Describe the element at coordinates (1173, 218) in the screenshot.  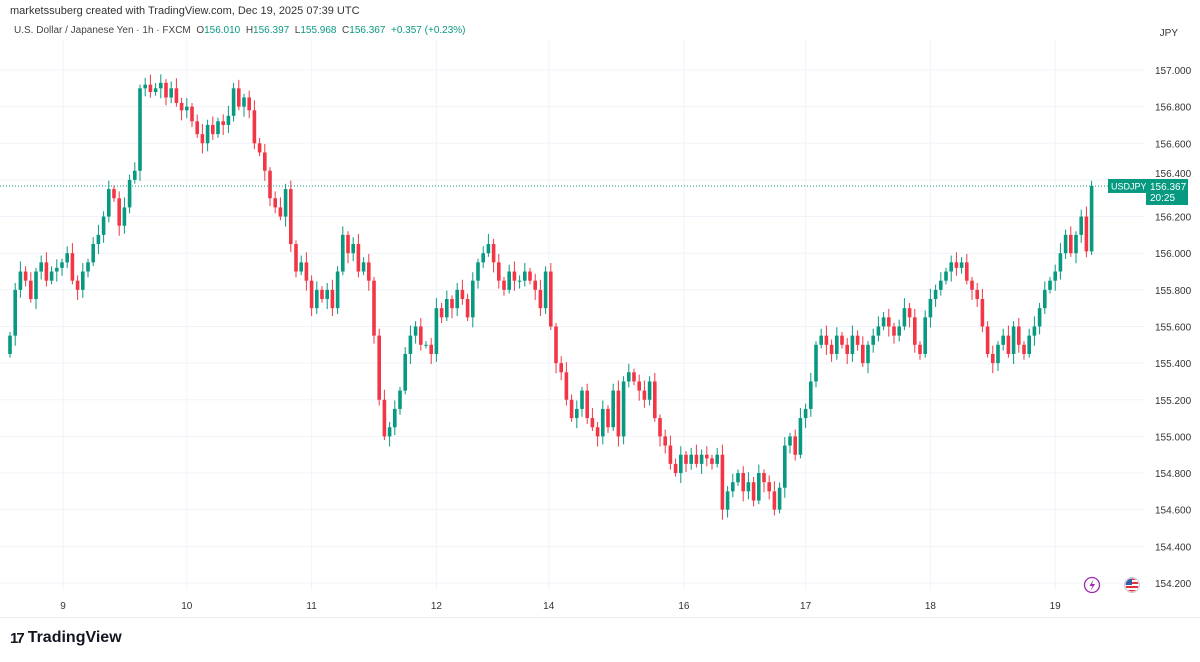
I see `y-tick-label: 156.200` at that location.